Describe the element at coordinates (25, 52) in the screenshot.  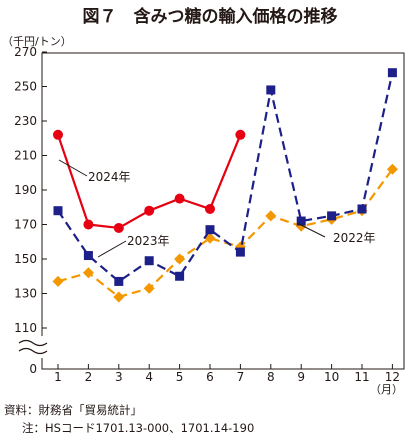
I see `y-tick-label: 270` at that location.